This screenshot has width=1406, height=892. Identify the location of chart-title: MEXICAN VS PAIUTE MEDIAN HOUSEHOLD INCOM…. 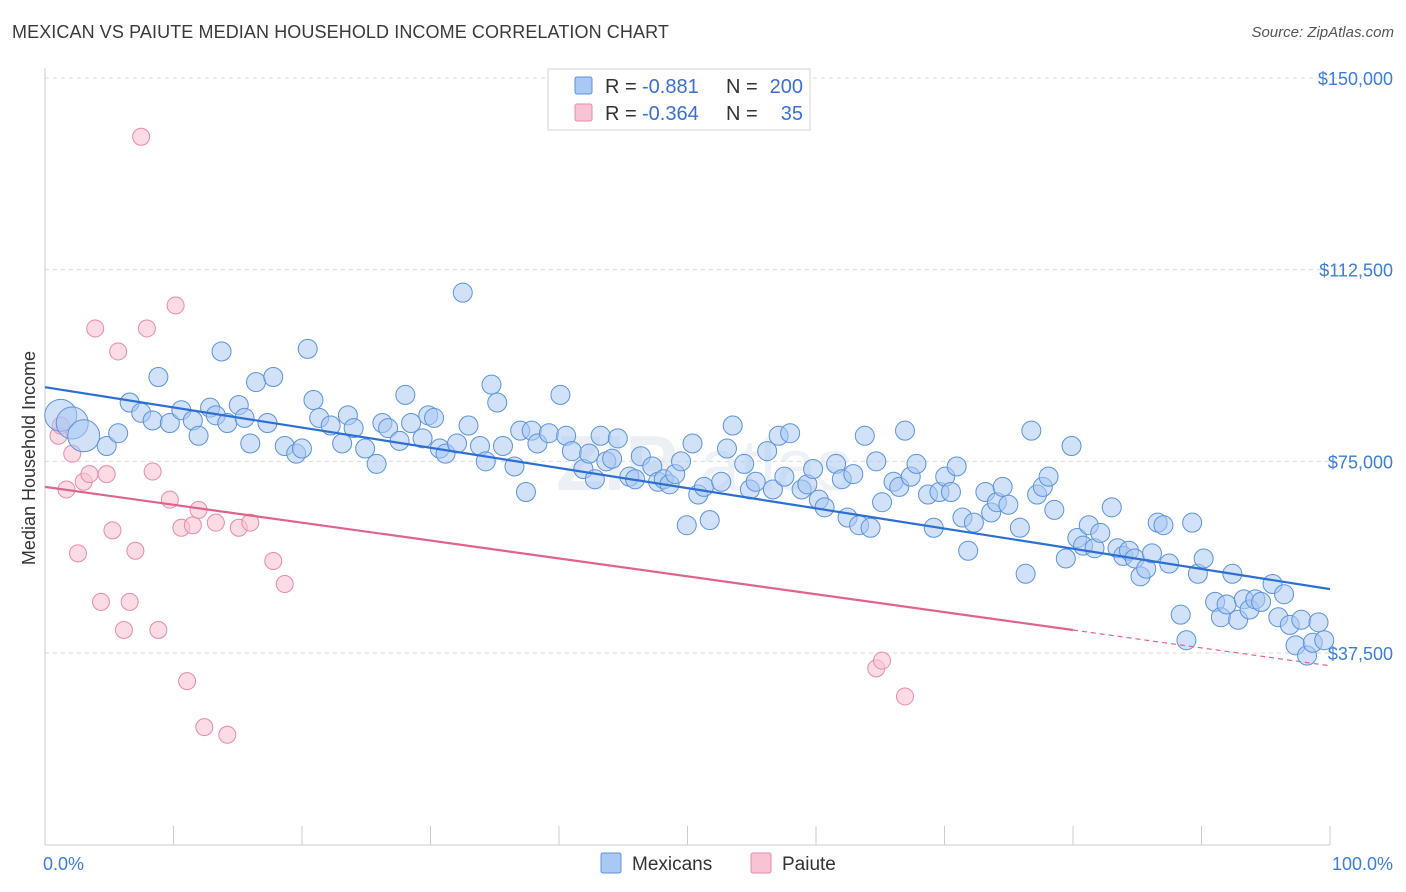
(340, 32).